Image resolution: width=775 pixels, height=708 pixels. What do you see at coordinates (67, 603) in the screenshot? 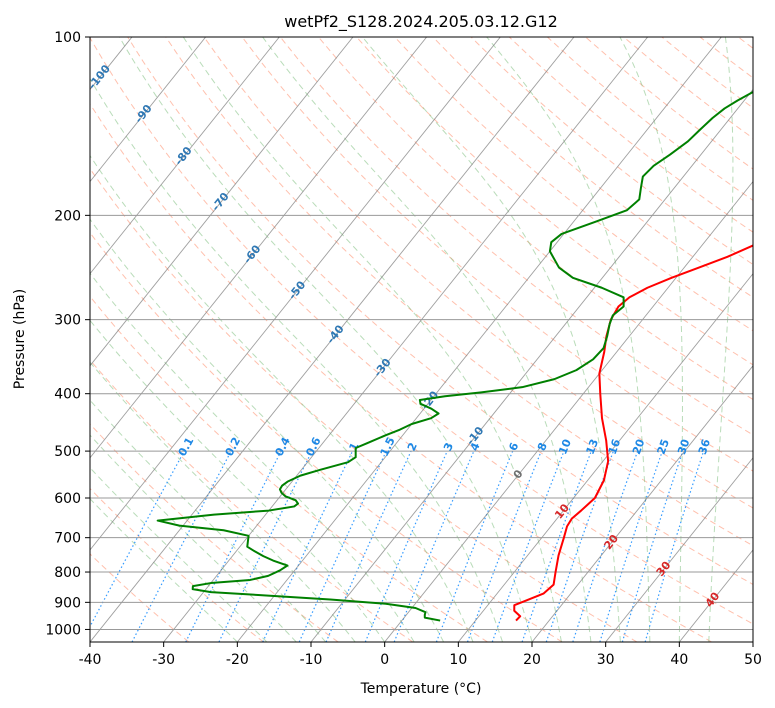
I see `y-tick-label: 900` at bounding box center [67, 603].